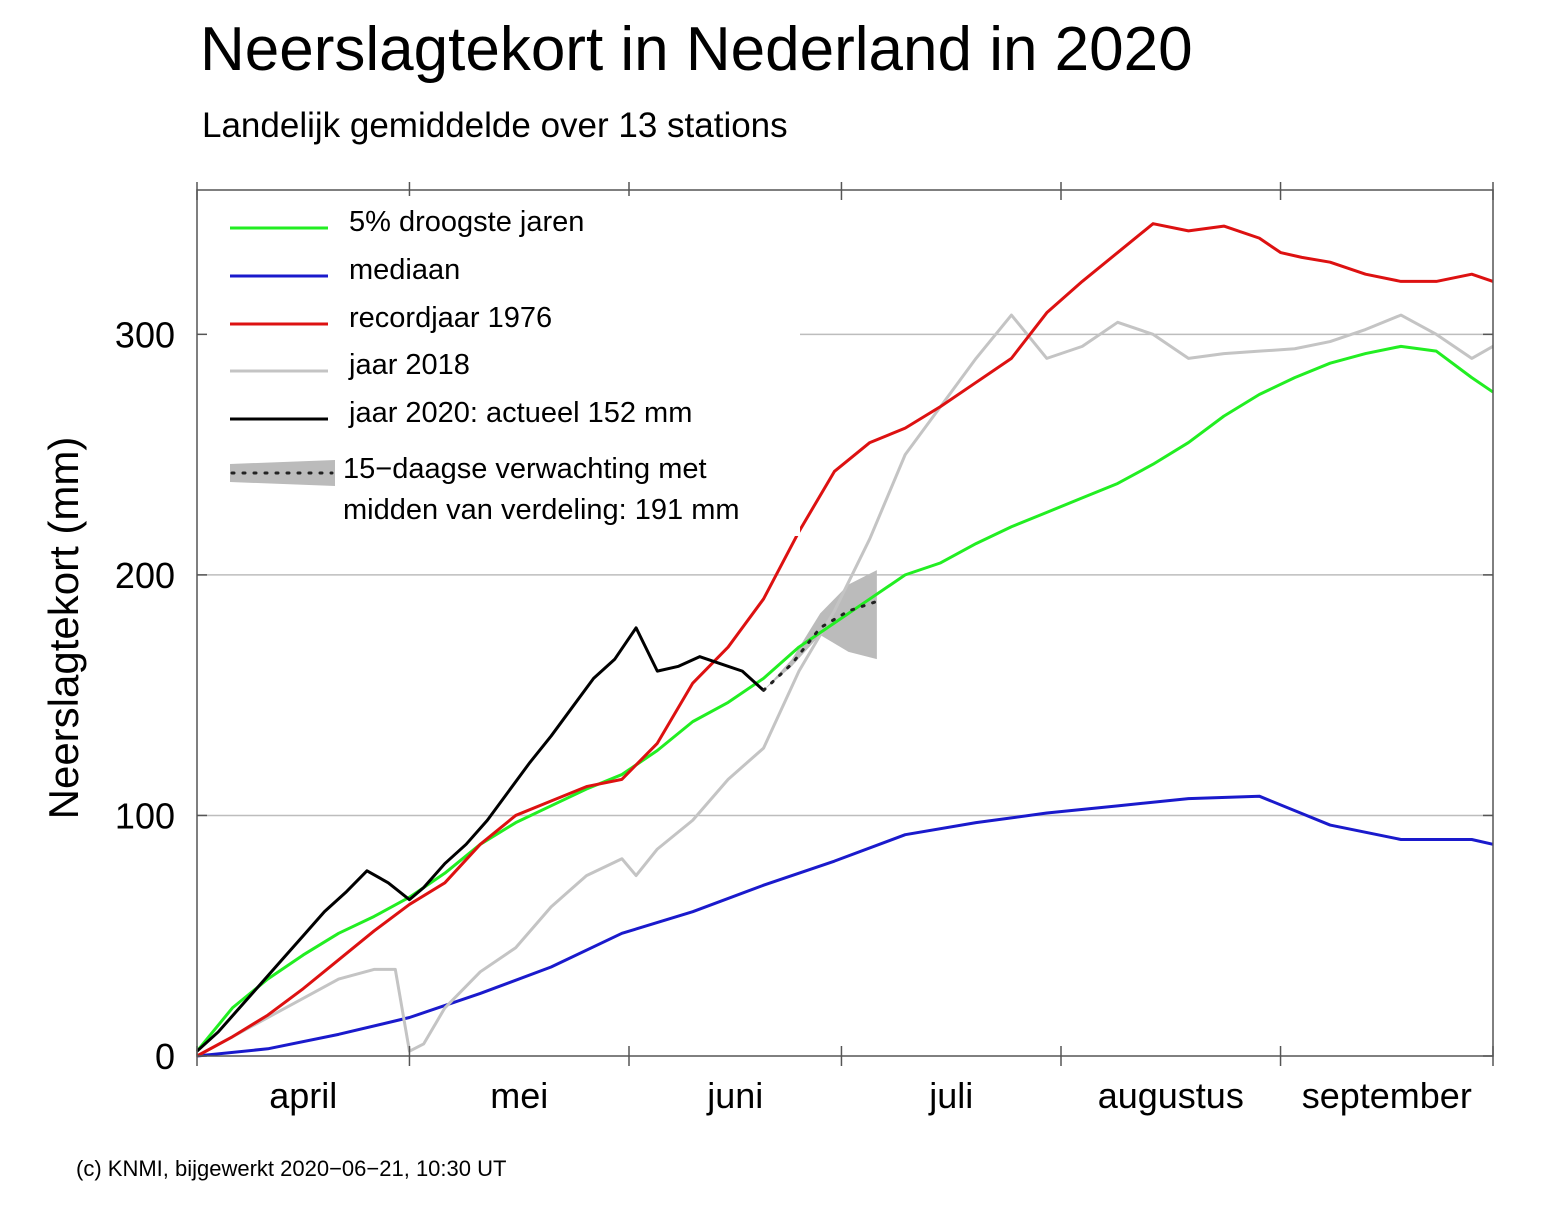 The width and height of the screenshot is (1550, 1218). Describe the element at coordinates (63, 628) in the screenshot. I see `y-axis-label: Neerslagtekort (mm)` at that location.